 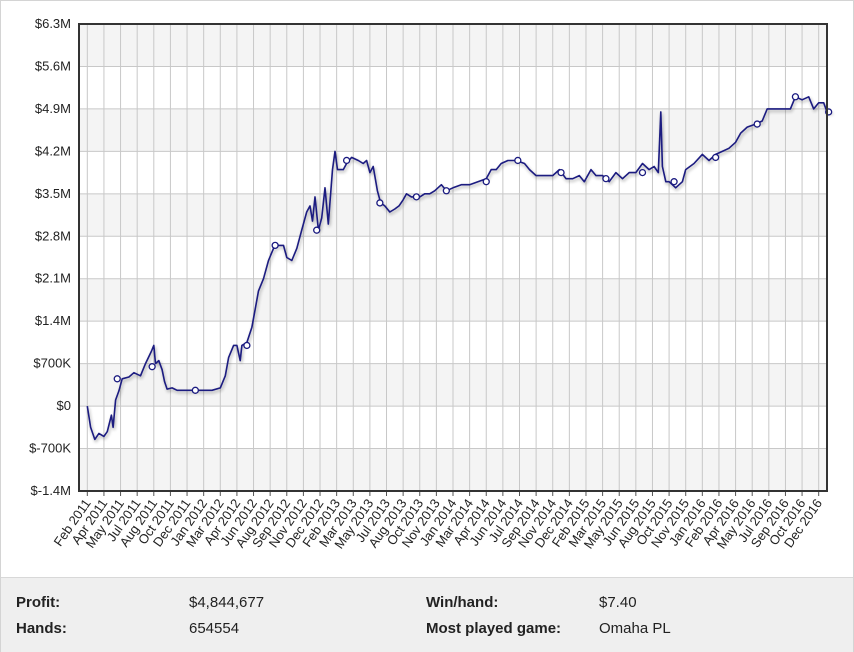 What do you see at coordinates (53, 278) in the screenshot?
I see `y-tick-label: $2.1M` at bounding box center [53, 278].